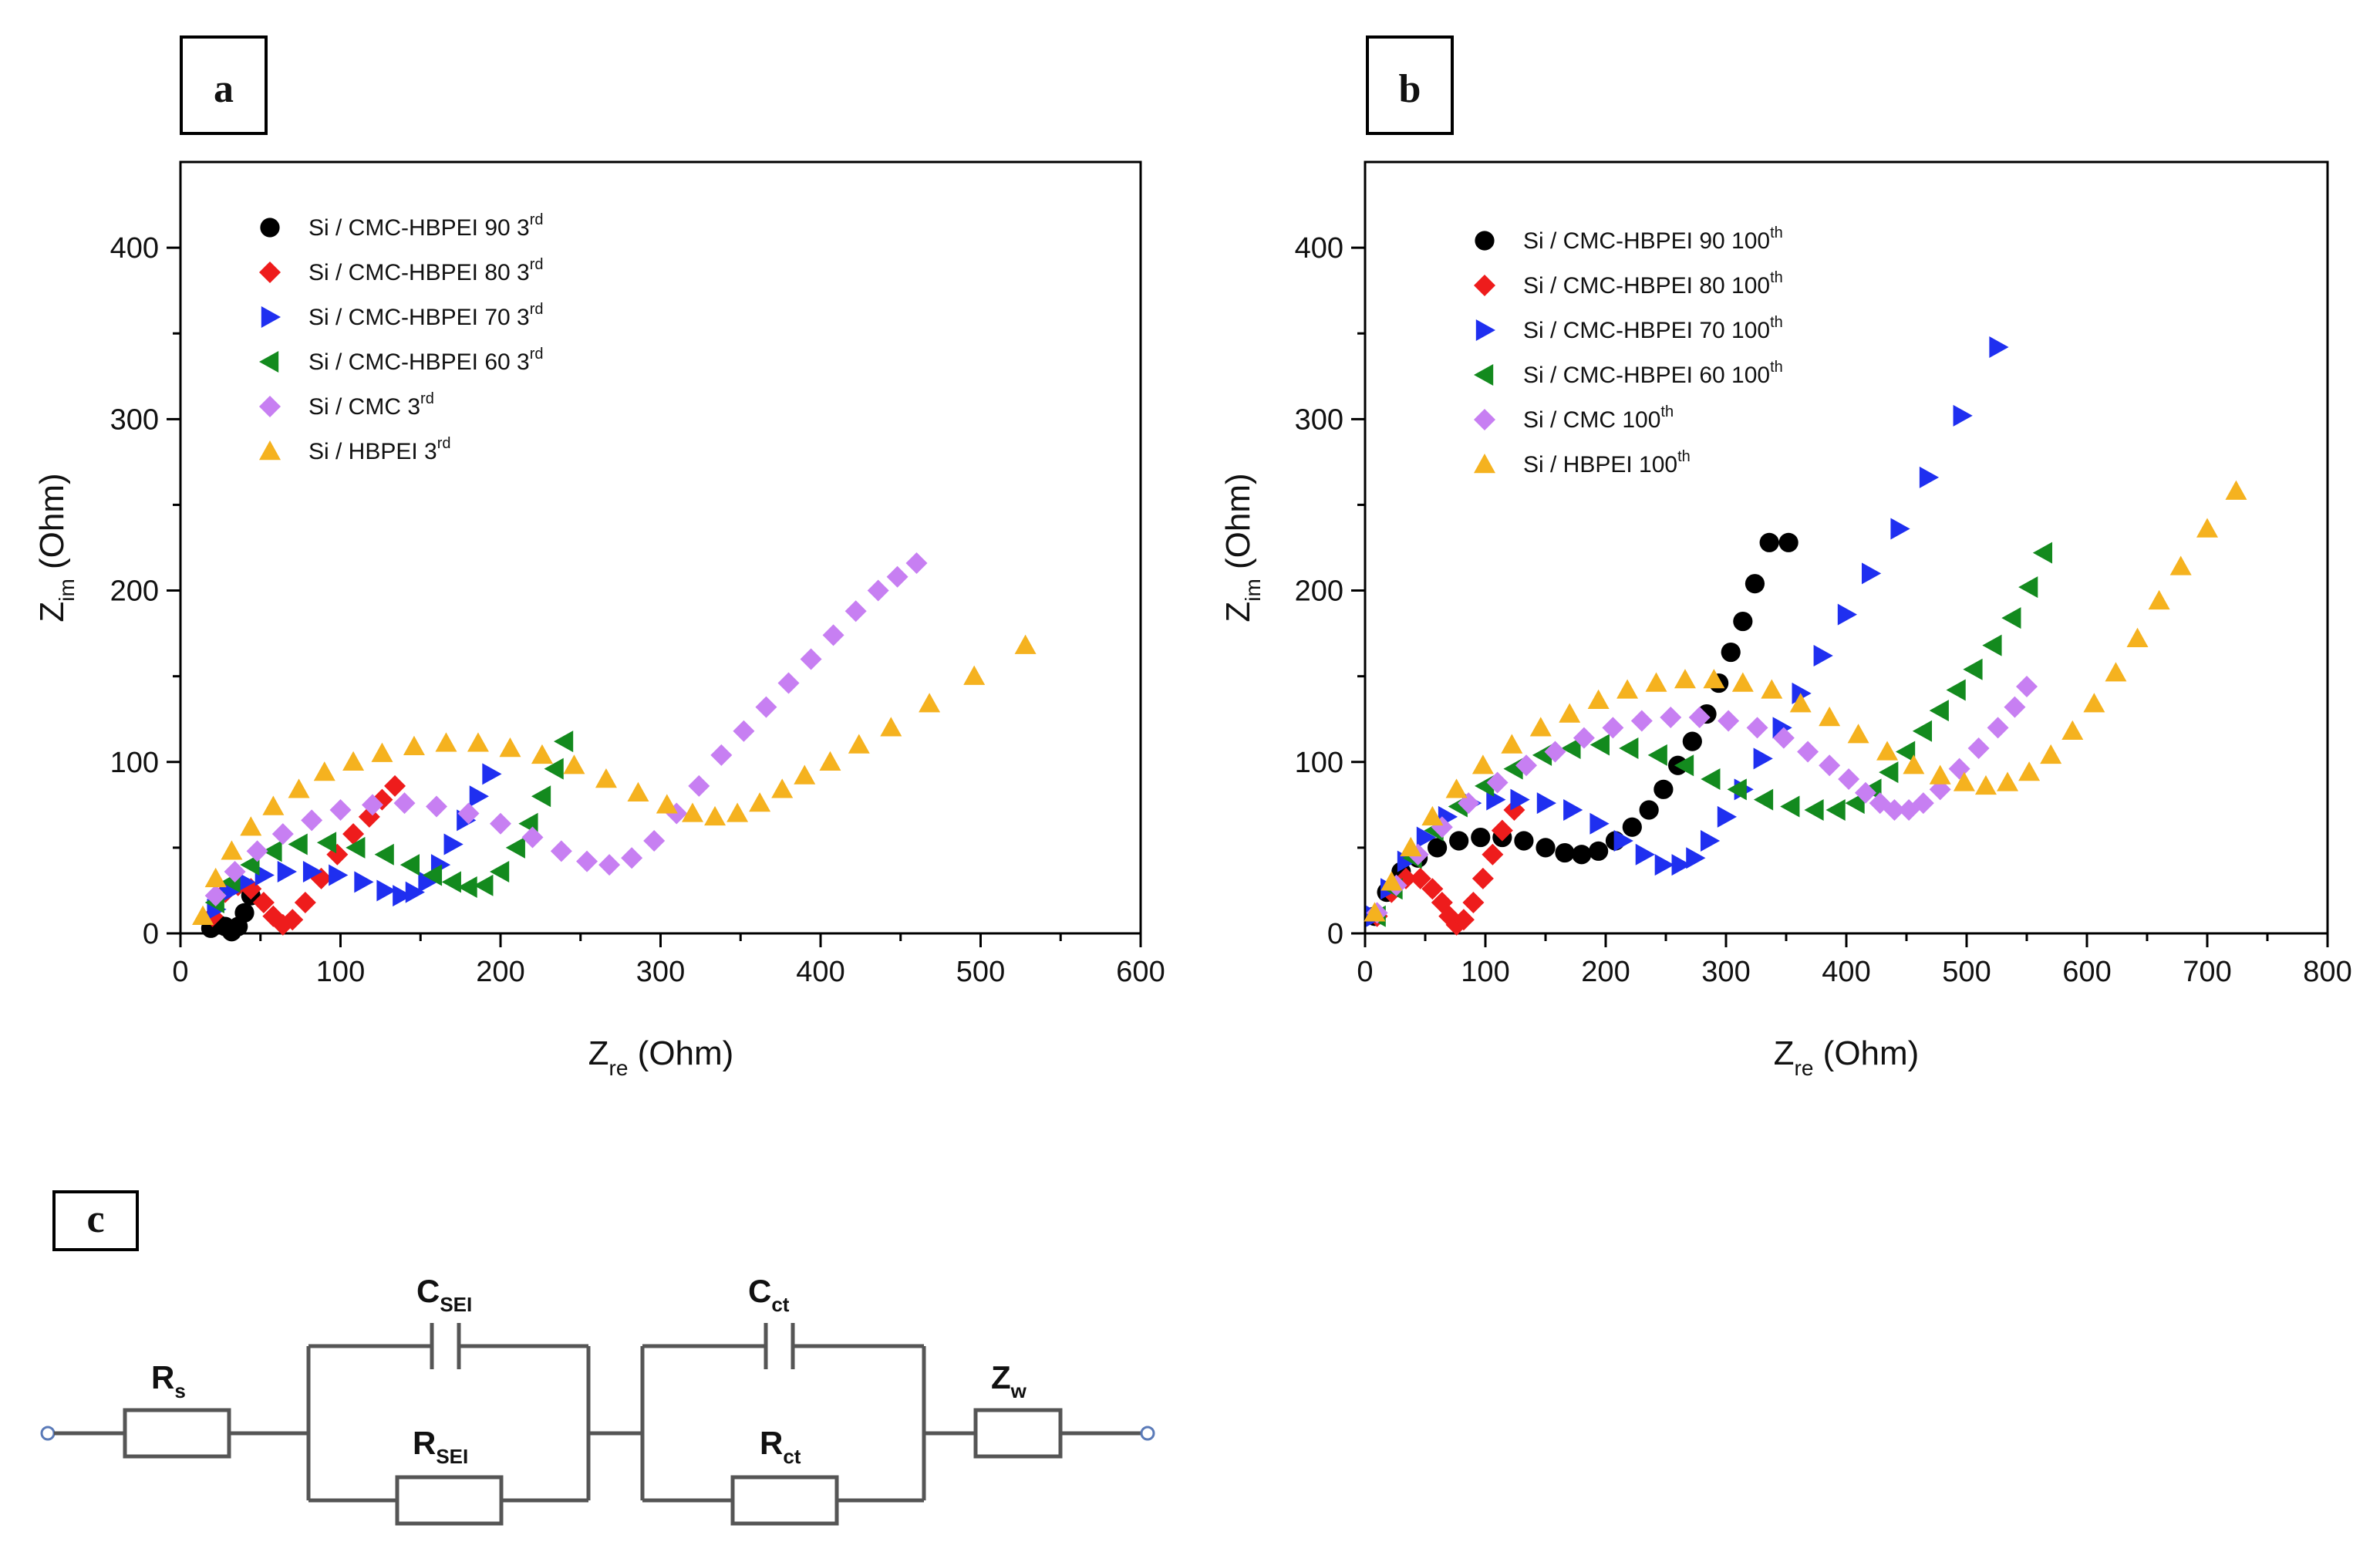 The width and height of the screenshot is (2380, 1559). I want to click on panel-letter-b: b, so click(1410, 89).